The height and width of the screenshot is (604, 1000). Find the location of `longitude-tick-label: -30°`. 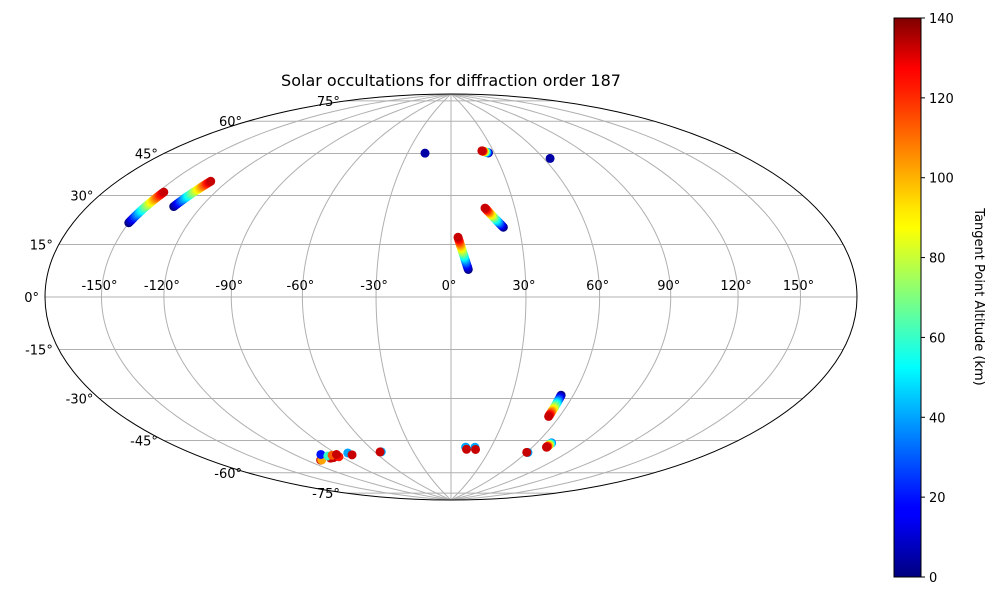

longitude-tick-label: -30° is located at coordinates (374, 286).